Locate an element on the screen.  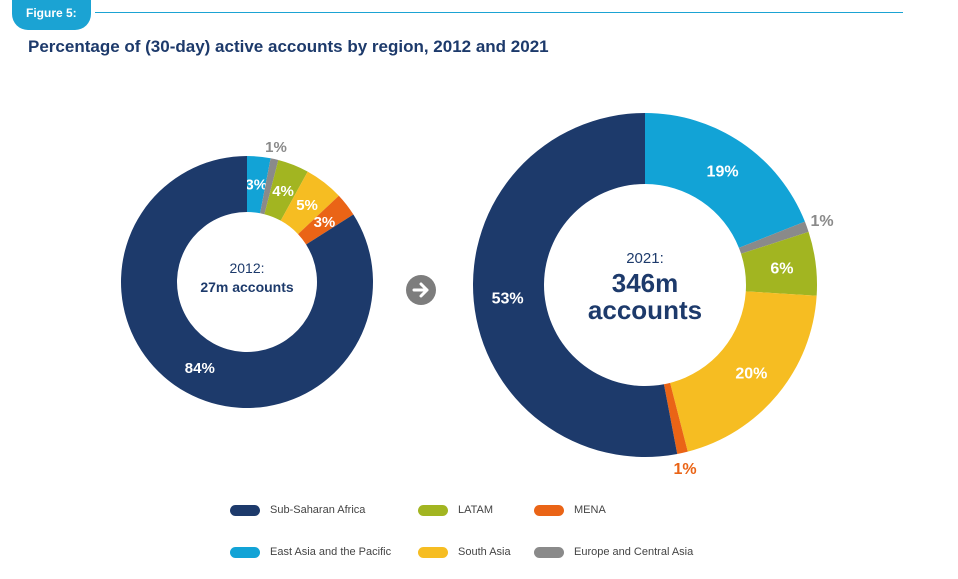
legend-item: South Asia is located at coordinates (464, 552).